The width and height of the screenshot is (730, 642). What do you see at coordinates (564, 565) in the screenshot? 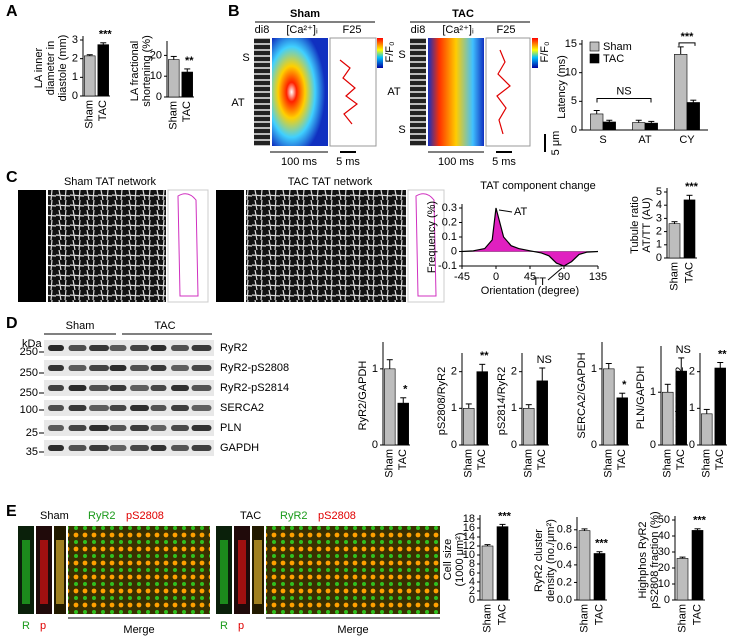
I see `y-tick-label: 0.4` at bounding box center [564, 565].